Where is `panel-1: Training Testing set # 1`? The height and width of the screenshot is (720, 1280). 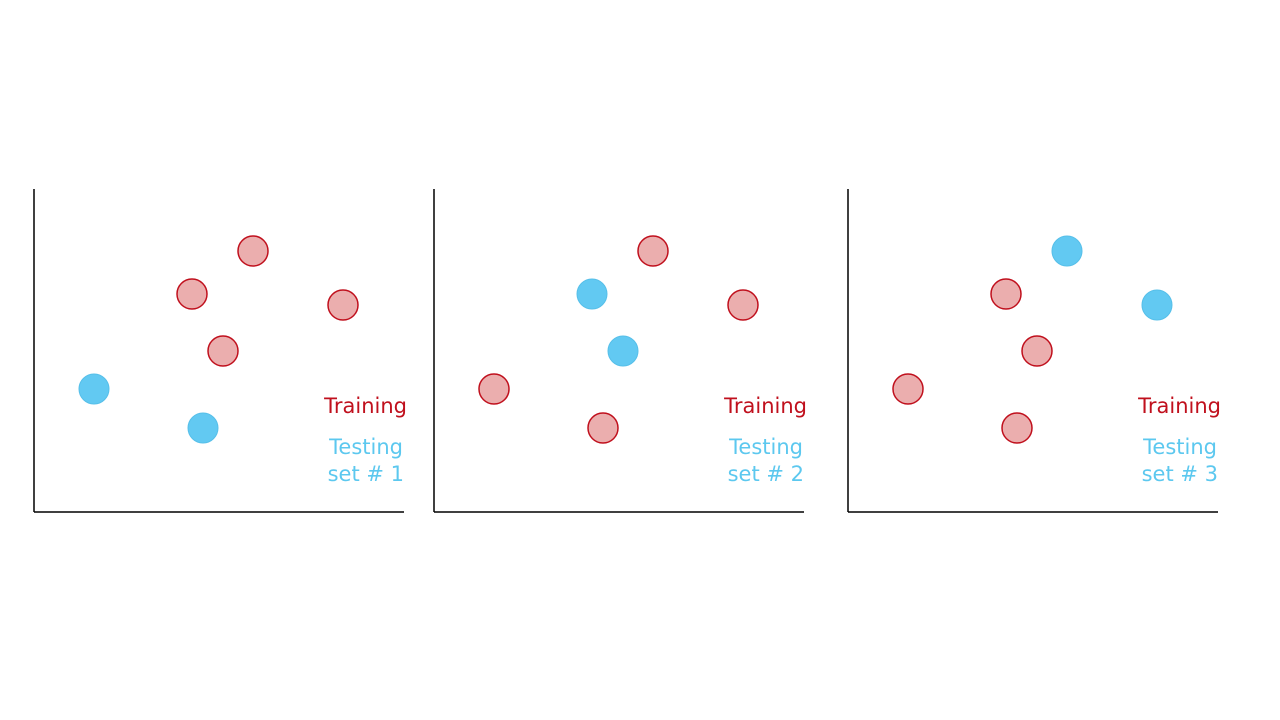 panel-1: Training Testing set # 1 is located at coordinates (220, 351).